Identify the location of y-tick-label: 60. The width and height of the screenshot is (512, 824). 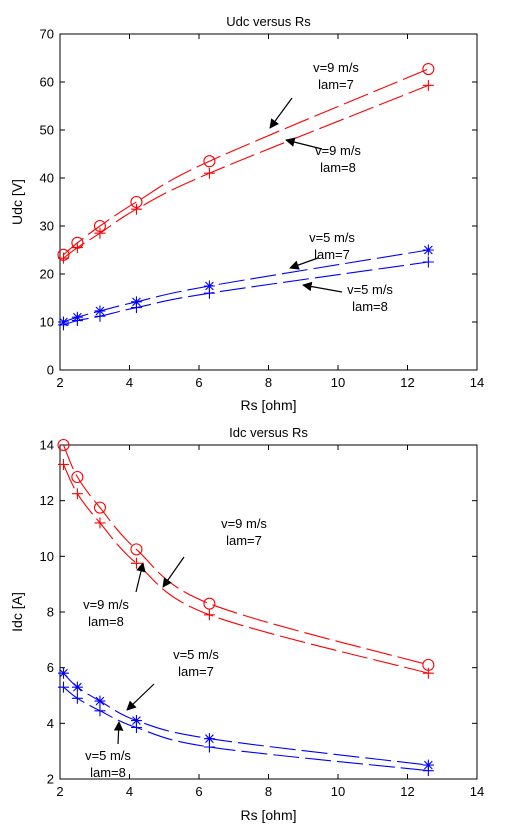
(47, 82).